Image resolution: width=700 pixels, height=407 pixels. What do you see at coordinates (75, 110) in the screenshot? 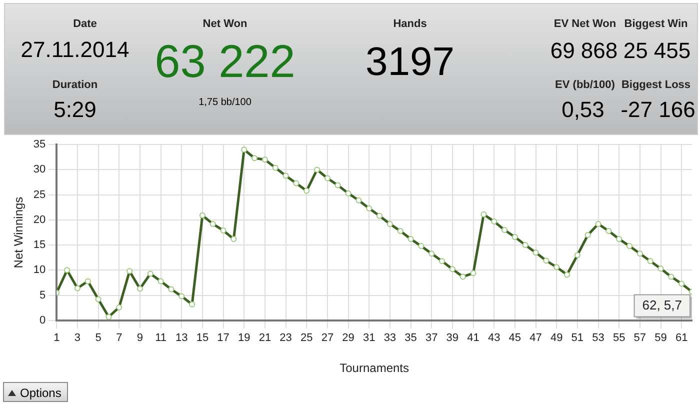
I see `text: 5:29` at bounding box center [75, 110].